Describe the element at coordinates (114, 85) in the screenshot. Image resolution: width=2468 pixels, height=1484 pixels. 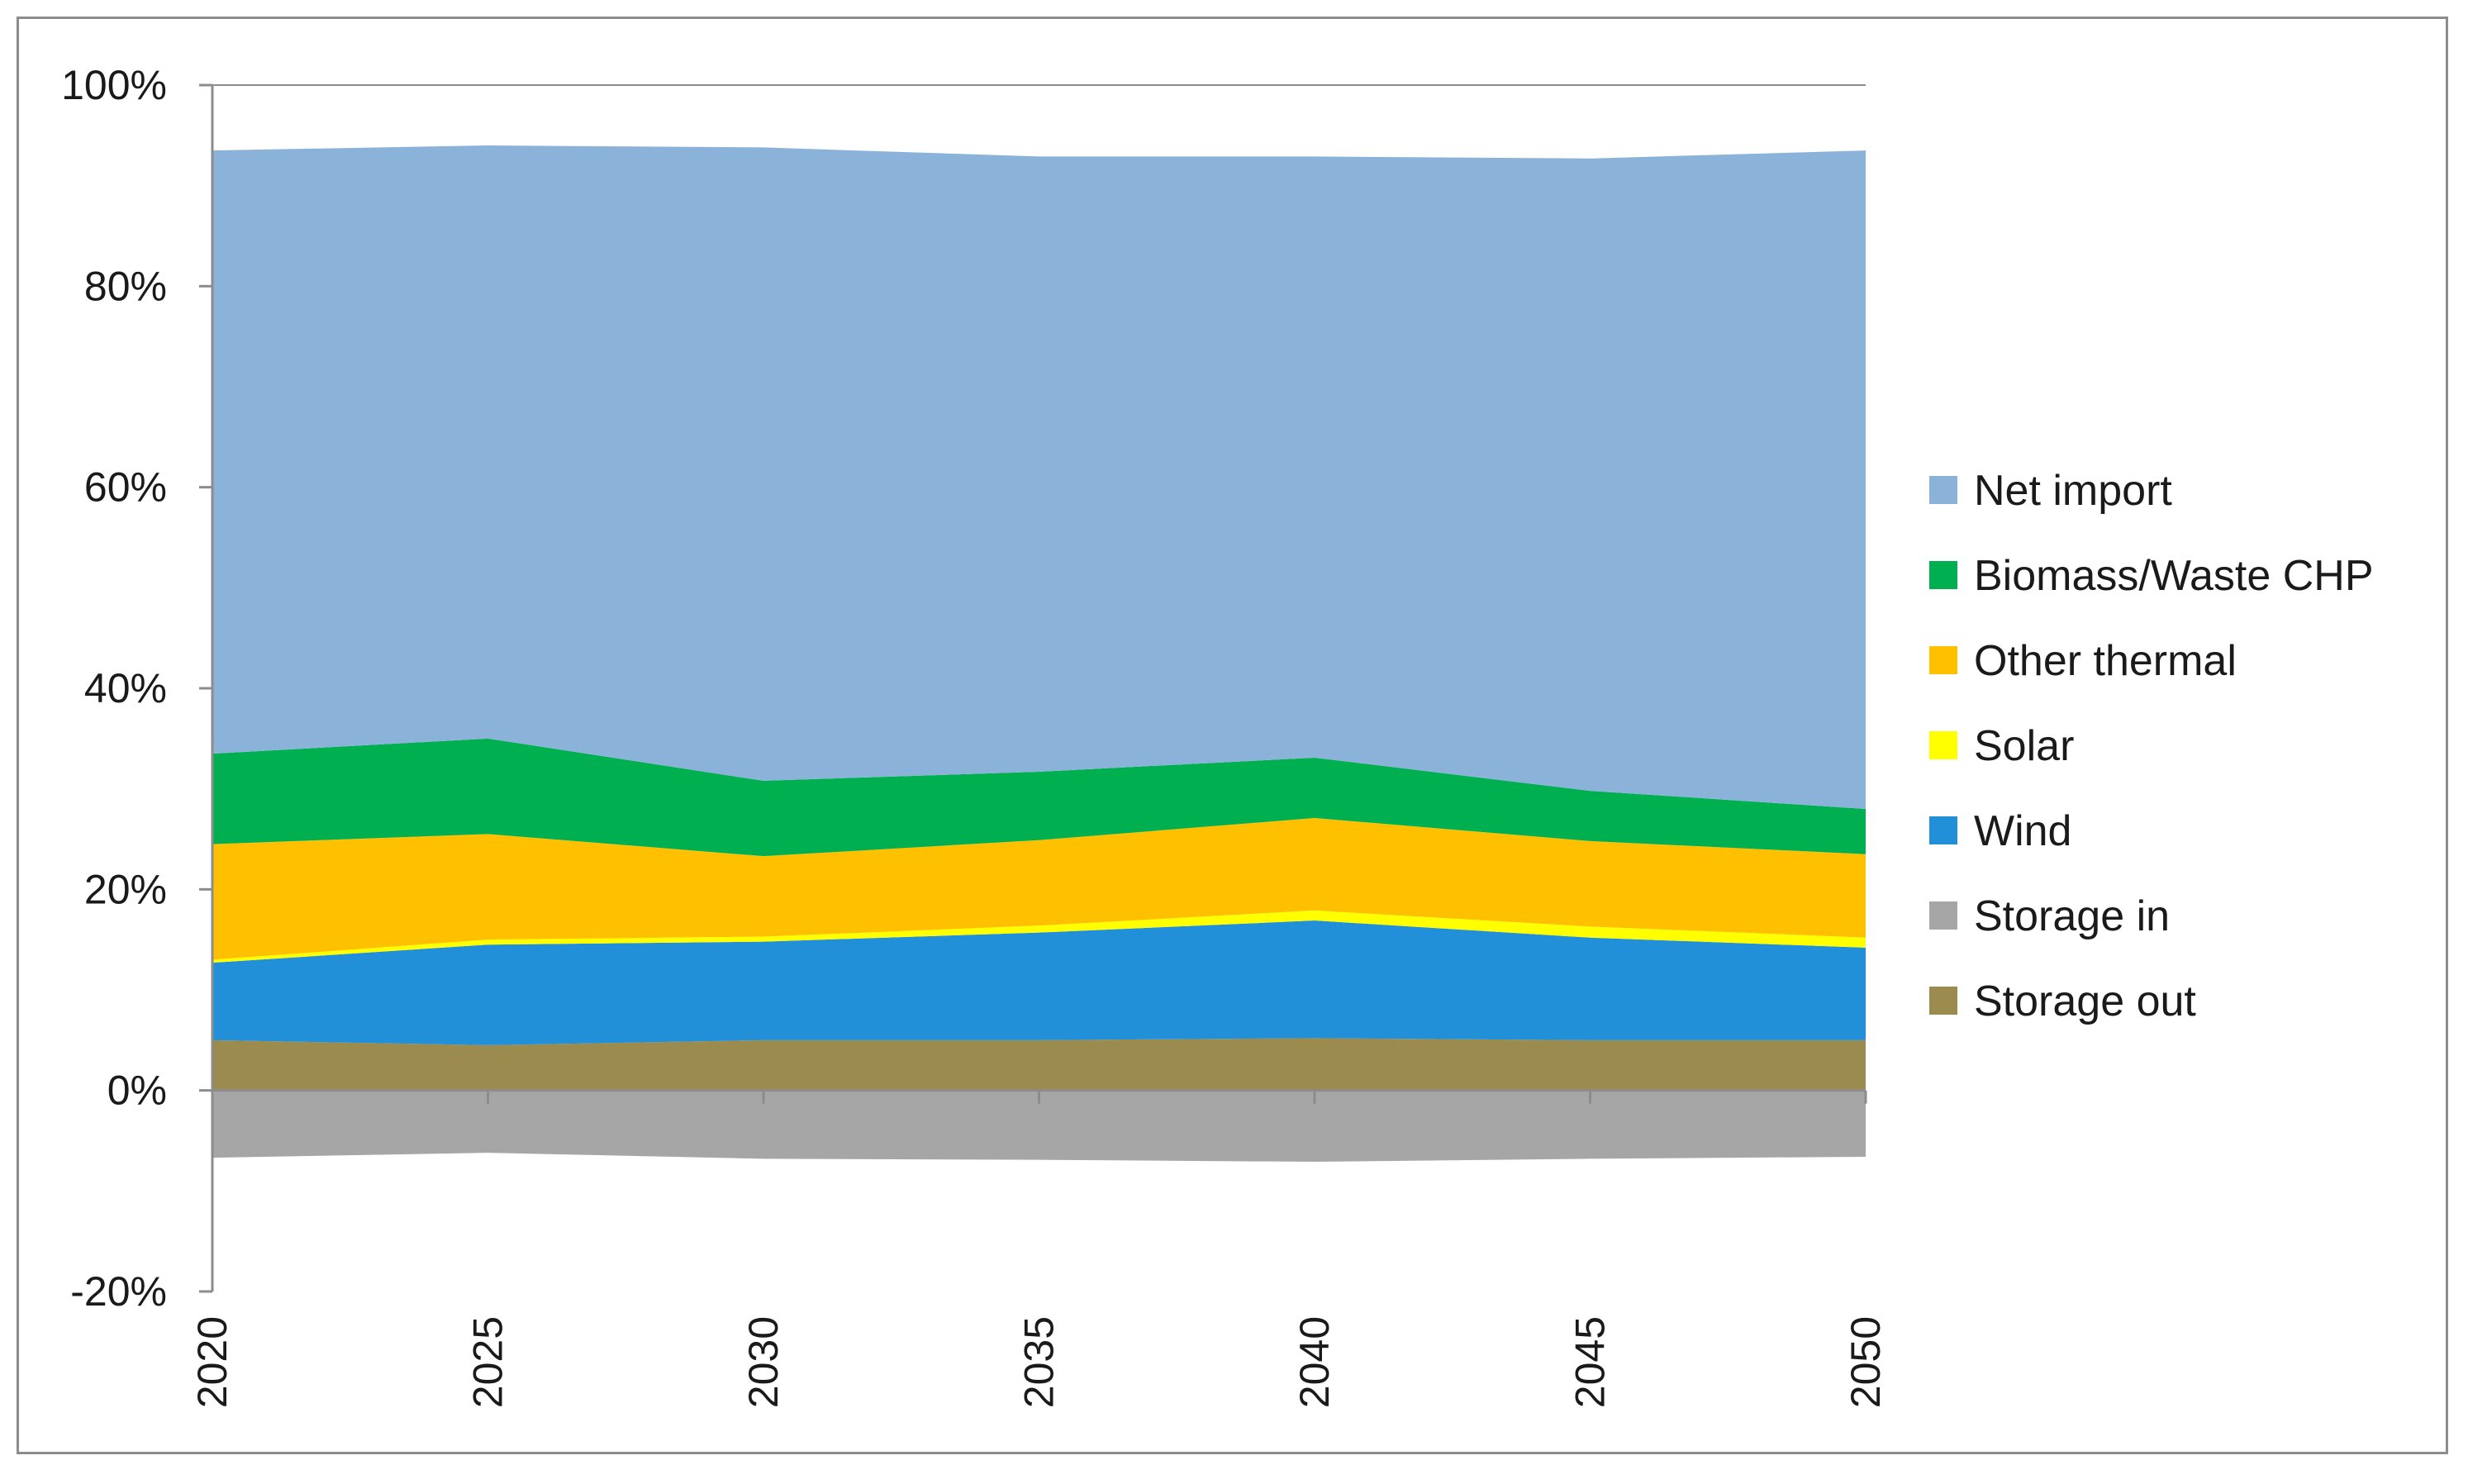
I see `y-tick-label: 100%` at that location.